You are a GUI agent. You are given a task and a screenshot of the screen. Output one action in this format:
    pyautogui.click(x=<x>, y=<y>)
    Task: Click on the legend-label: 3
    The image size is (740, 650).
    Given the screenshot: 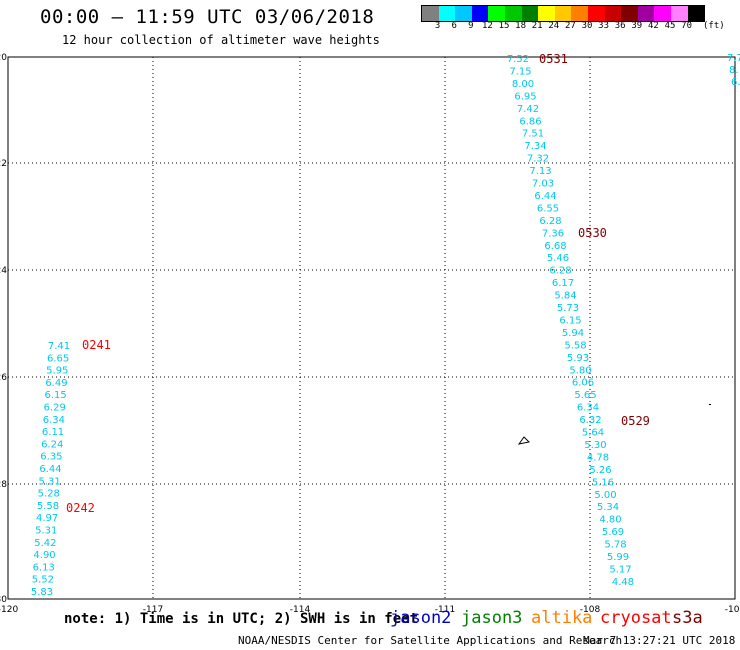 What is the action you would take?
    pyautogui.click(x=437, y=26)
    